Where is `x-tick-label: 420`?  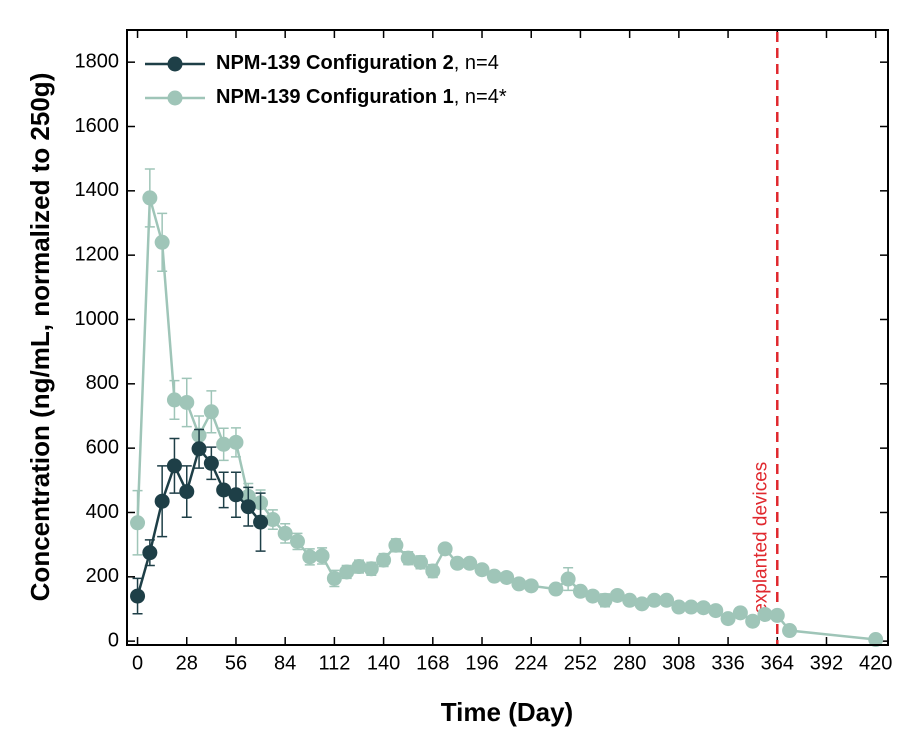
x-tick-label: 420 is located at coordinates (875, 663).